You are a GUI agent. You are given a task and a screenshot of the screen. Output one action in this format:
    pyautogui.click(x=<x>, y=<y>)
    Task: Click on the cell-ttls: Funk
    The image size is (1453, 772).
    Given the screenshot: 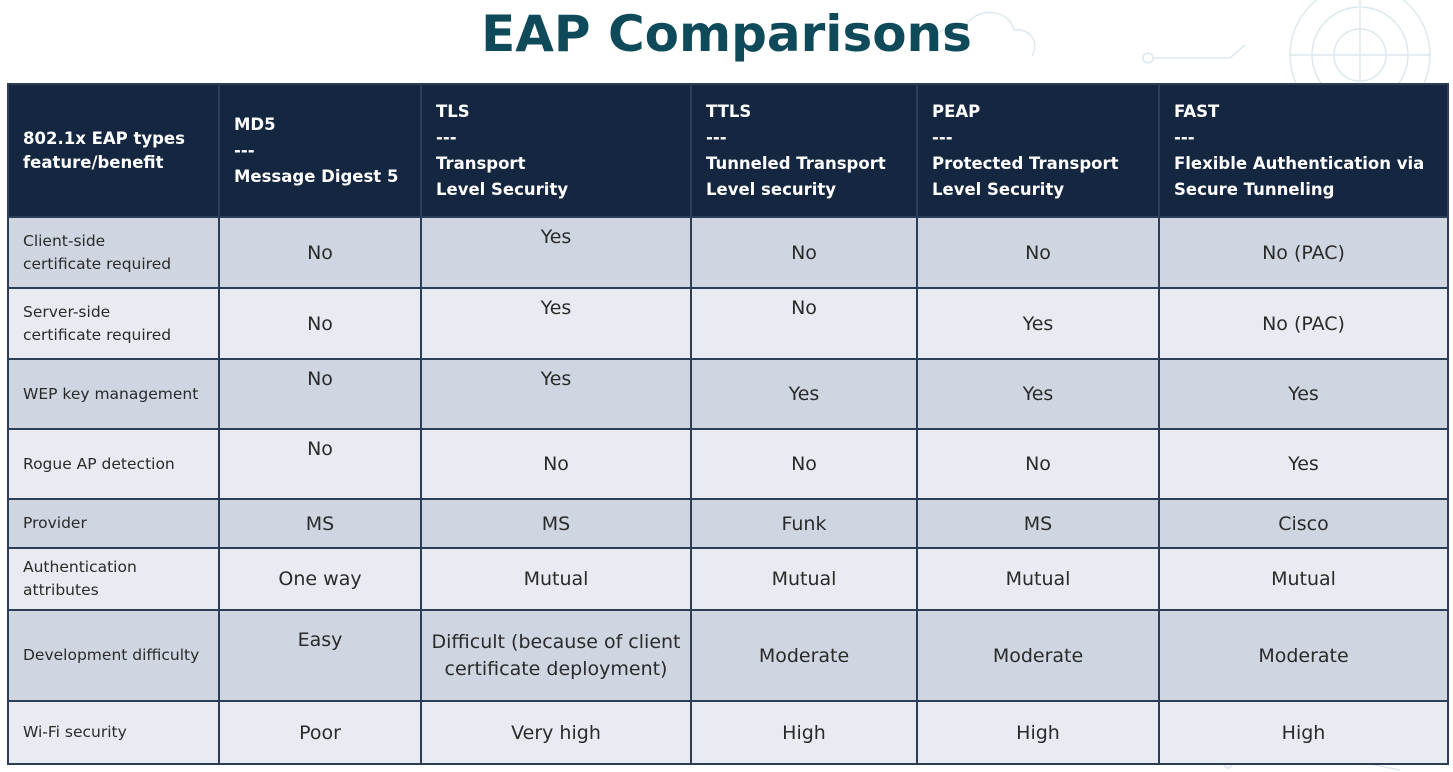 What is the action you would take?
    pyautogui.click(x=804, y=523)
    